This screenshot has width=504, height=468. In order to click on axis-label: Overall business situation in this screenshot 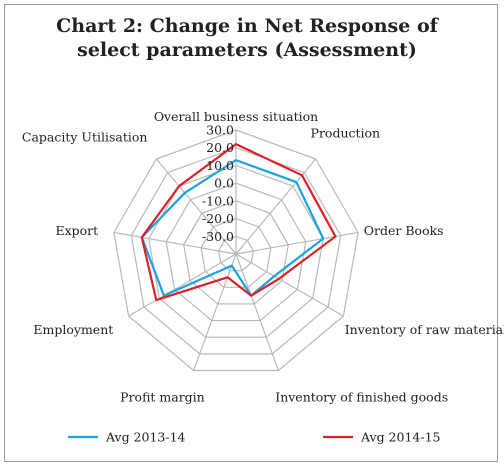, I will do `click(236, 116)`.